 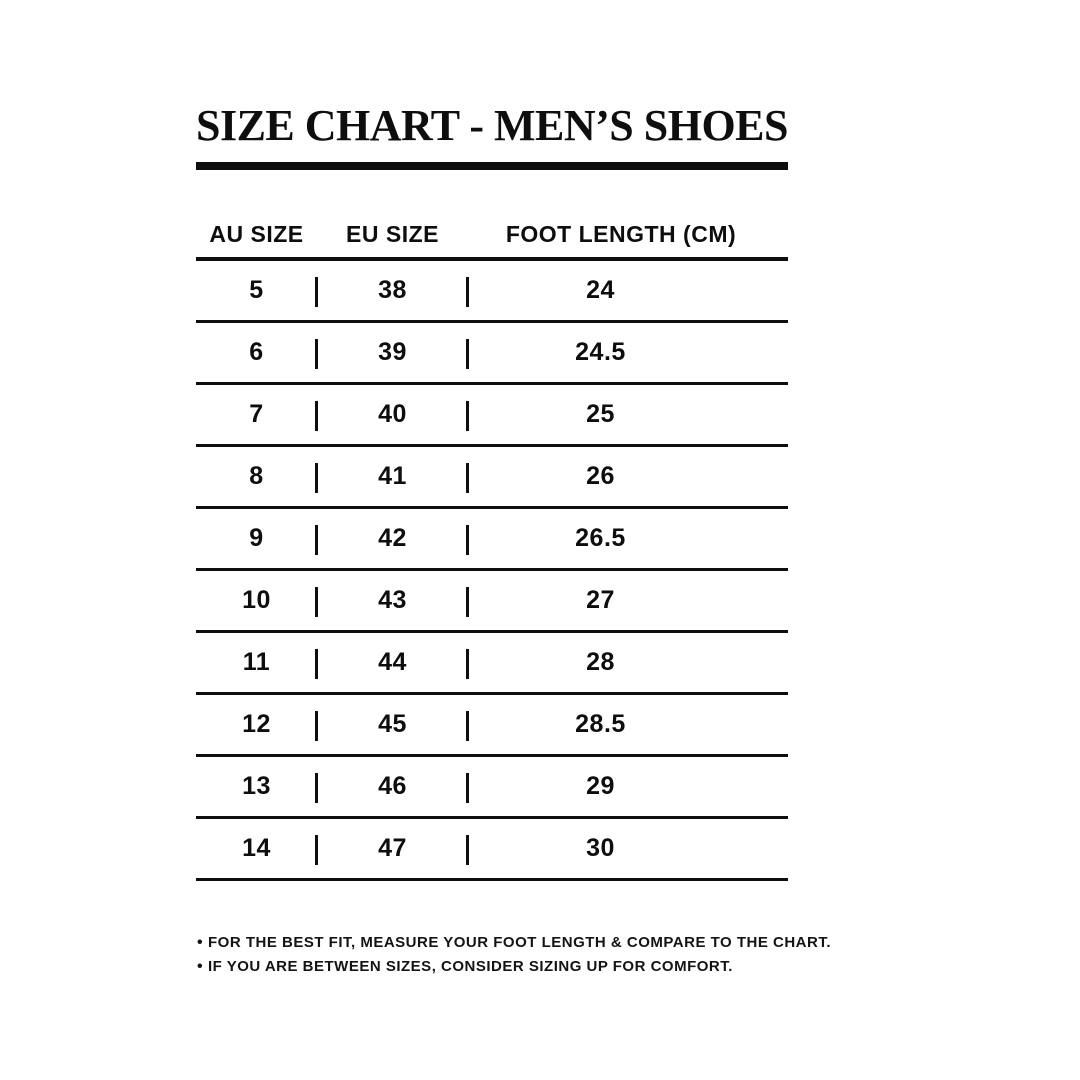 I want to click on table-row: 13 46 29, so click(x=492, y=788).